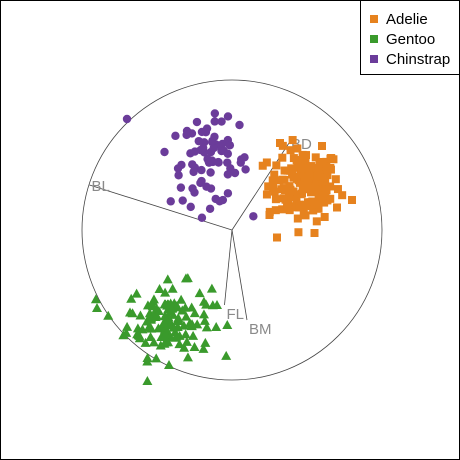  I want to click on axis-line-bl, so click(161, 207).